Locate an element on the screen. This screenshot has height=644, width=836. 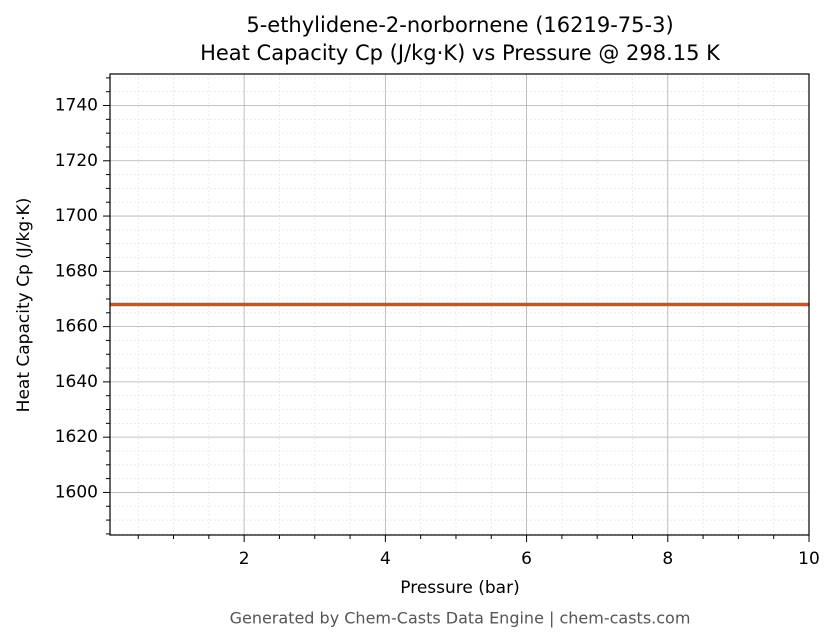
y-tick-label: 1720 is located at coordinates (76, 161).